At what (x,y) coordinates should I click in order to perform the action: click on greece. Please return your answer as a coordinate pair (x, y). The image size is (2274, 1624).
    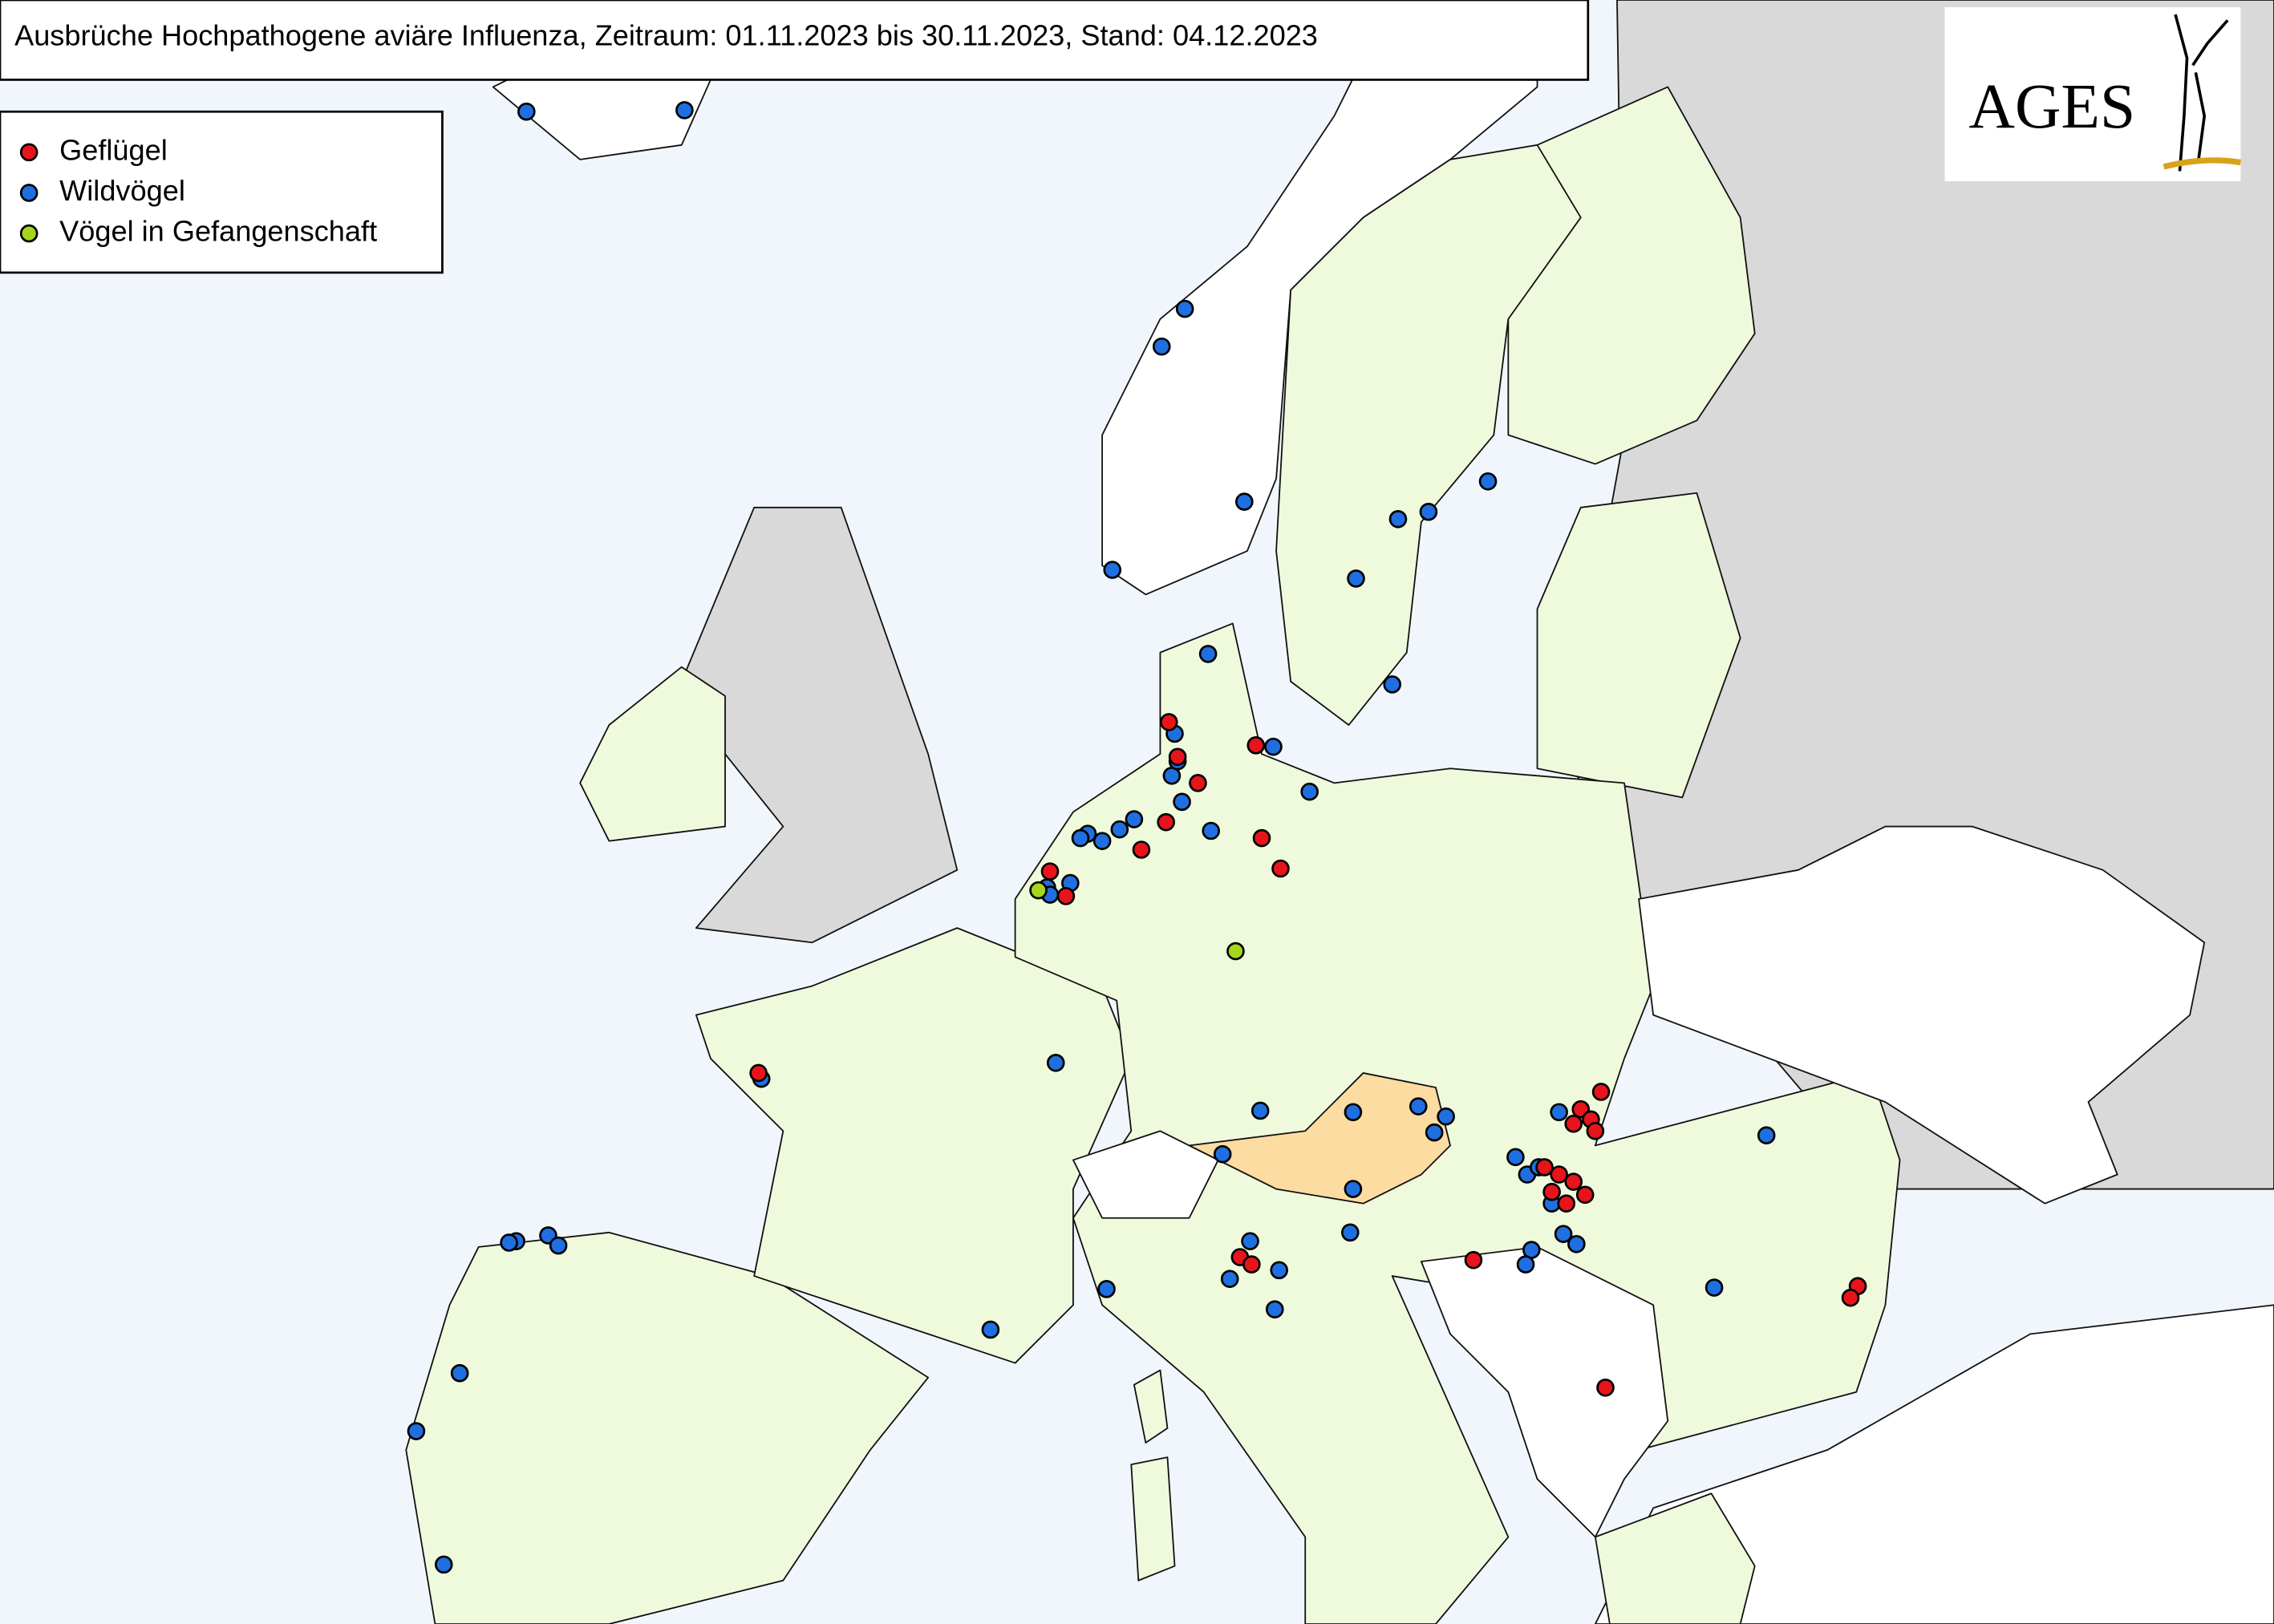
    Looking at the image, I should click on (1675, 1558).